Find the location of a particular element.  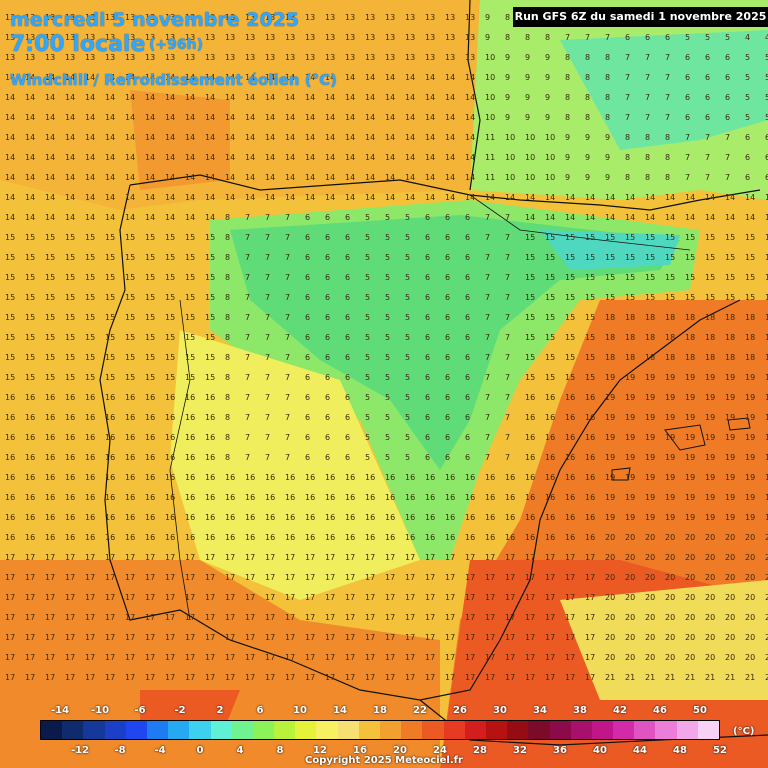

grid-value: 10 is located at coordinates (550, 177).